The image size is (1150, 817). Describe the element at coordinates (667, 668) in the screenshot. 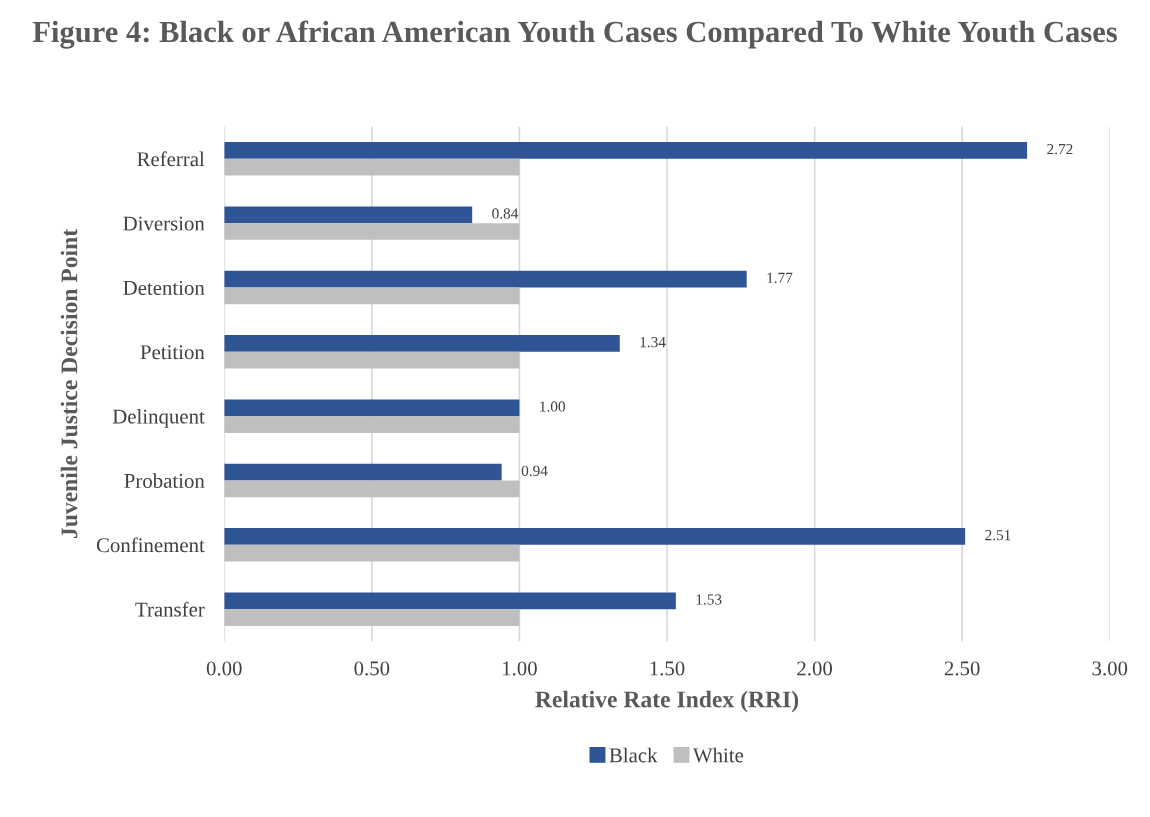

I see `x-tick-label: 1.50` at that location.